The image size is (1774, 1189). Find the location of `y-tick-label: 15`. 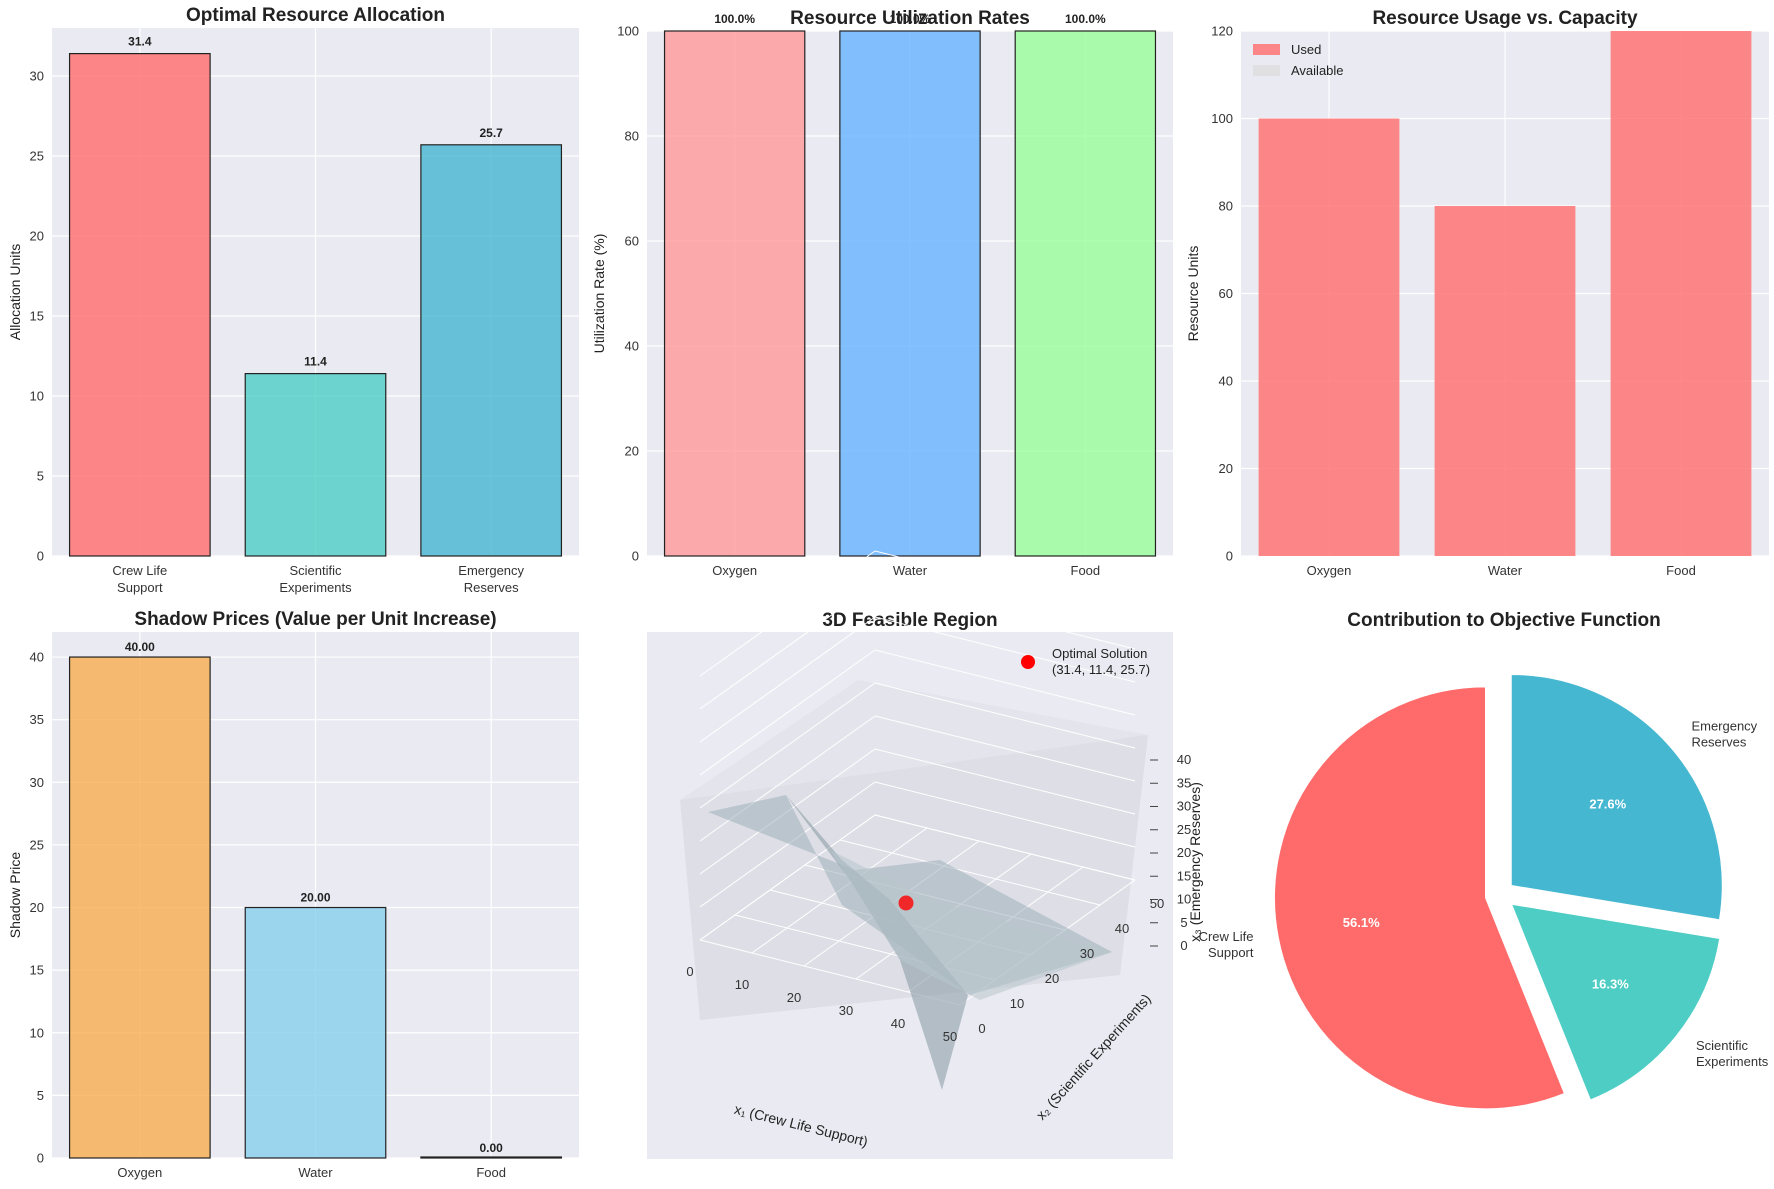

y-tick-label: 15 is located at coordinates (37, 970).